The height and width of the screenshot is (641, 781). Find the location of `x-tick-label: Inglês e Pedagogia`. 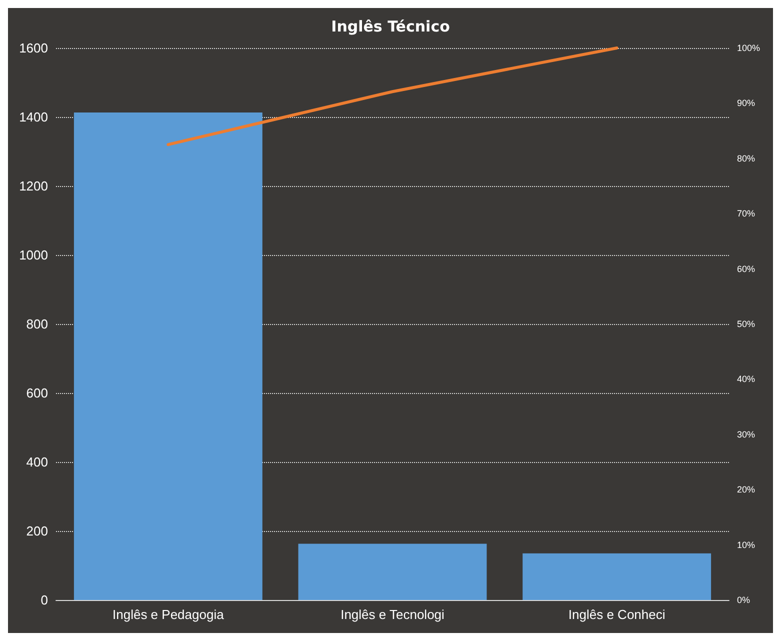

x-tick-label: Inglês e Pedagogia is located at coordinates (168, 614).